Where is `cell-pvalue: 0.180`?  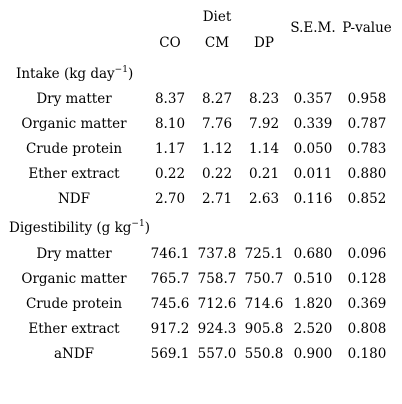
cell-pvalue: 0.180 is located at coordinates (367, 354).